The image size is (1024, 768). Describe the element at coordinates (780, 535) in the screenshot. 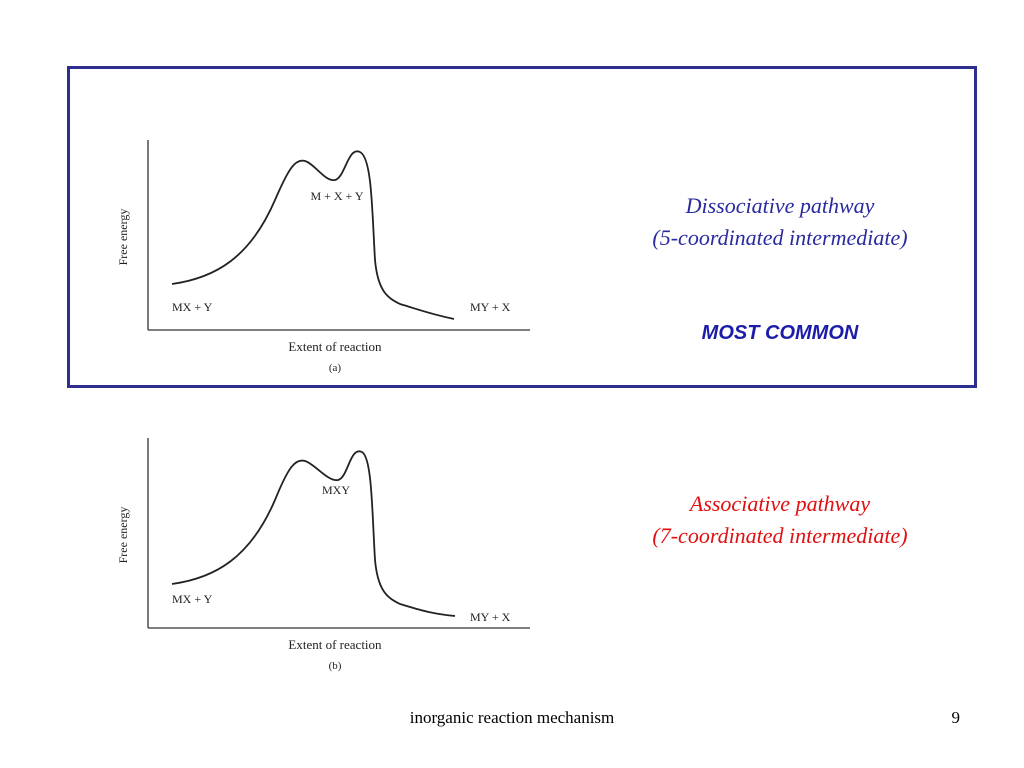

I see `pathway-subtitle: (7-coordinated intermediate)` at that location.